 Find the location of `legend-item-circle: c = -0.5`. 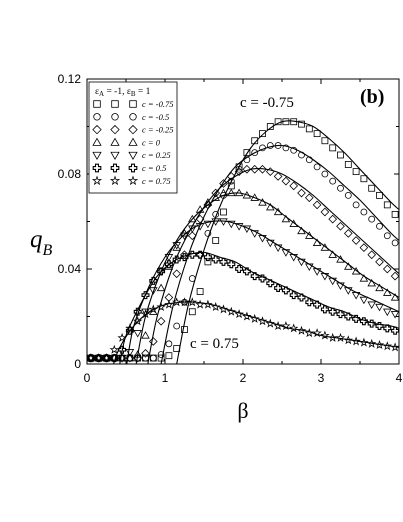

legend-item-circle: c = -0.5 is located at coordinates (131, 117).